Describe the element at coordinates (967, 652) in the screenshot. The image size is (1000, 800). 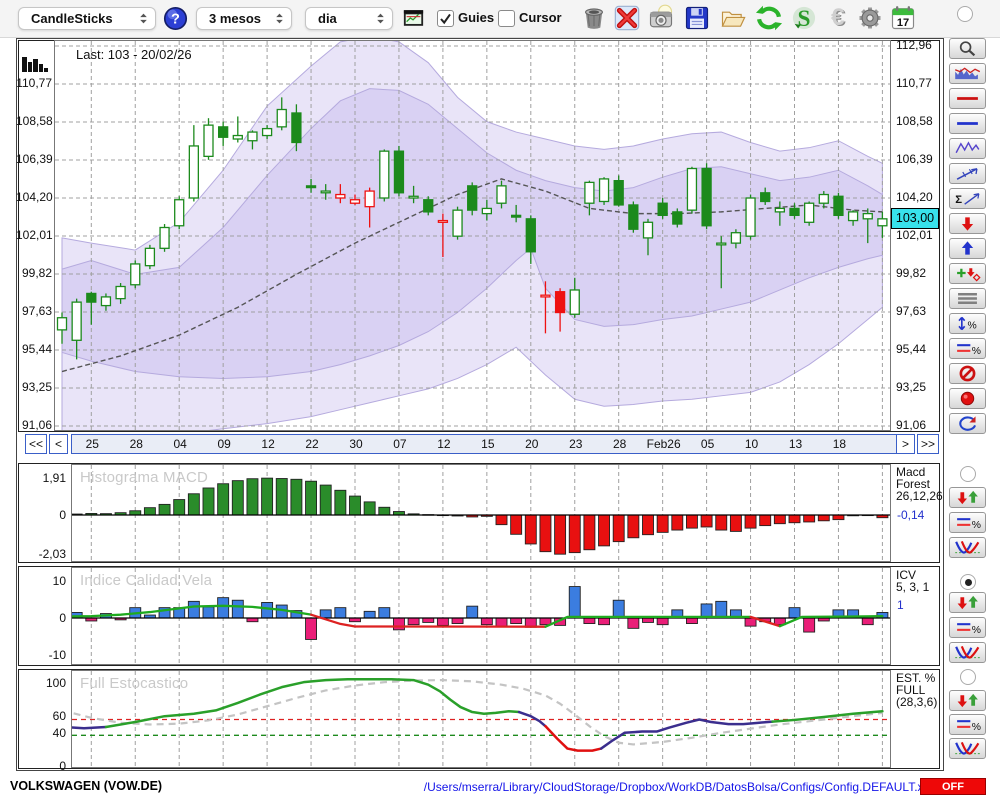
I see `icv-curve-button` at that location.